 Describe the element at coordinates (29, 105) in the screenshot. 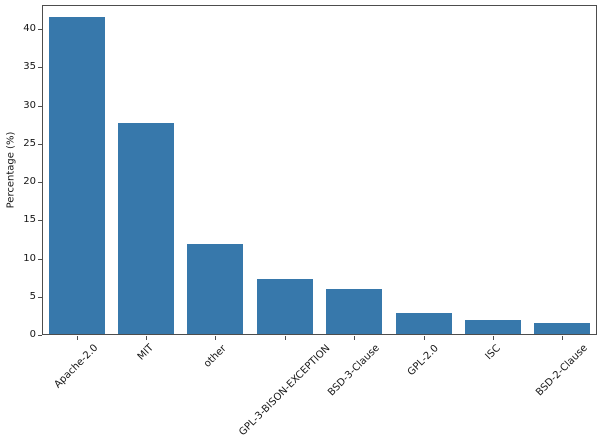

I see `y-tick-label: 30` at that location.